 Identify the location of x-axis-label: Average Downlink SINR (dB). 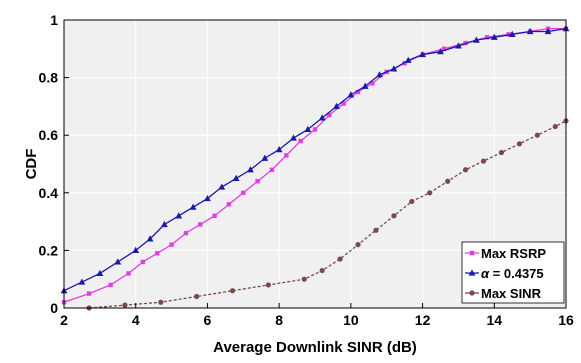
(315, 347).